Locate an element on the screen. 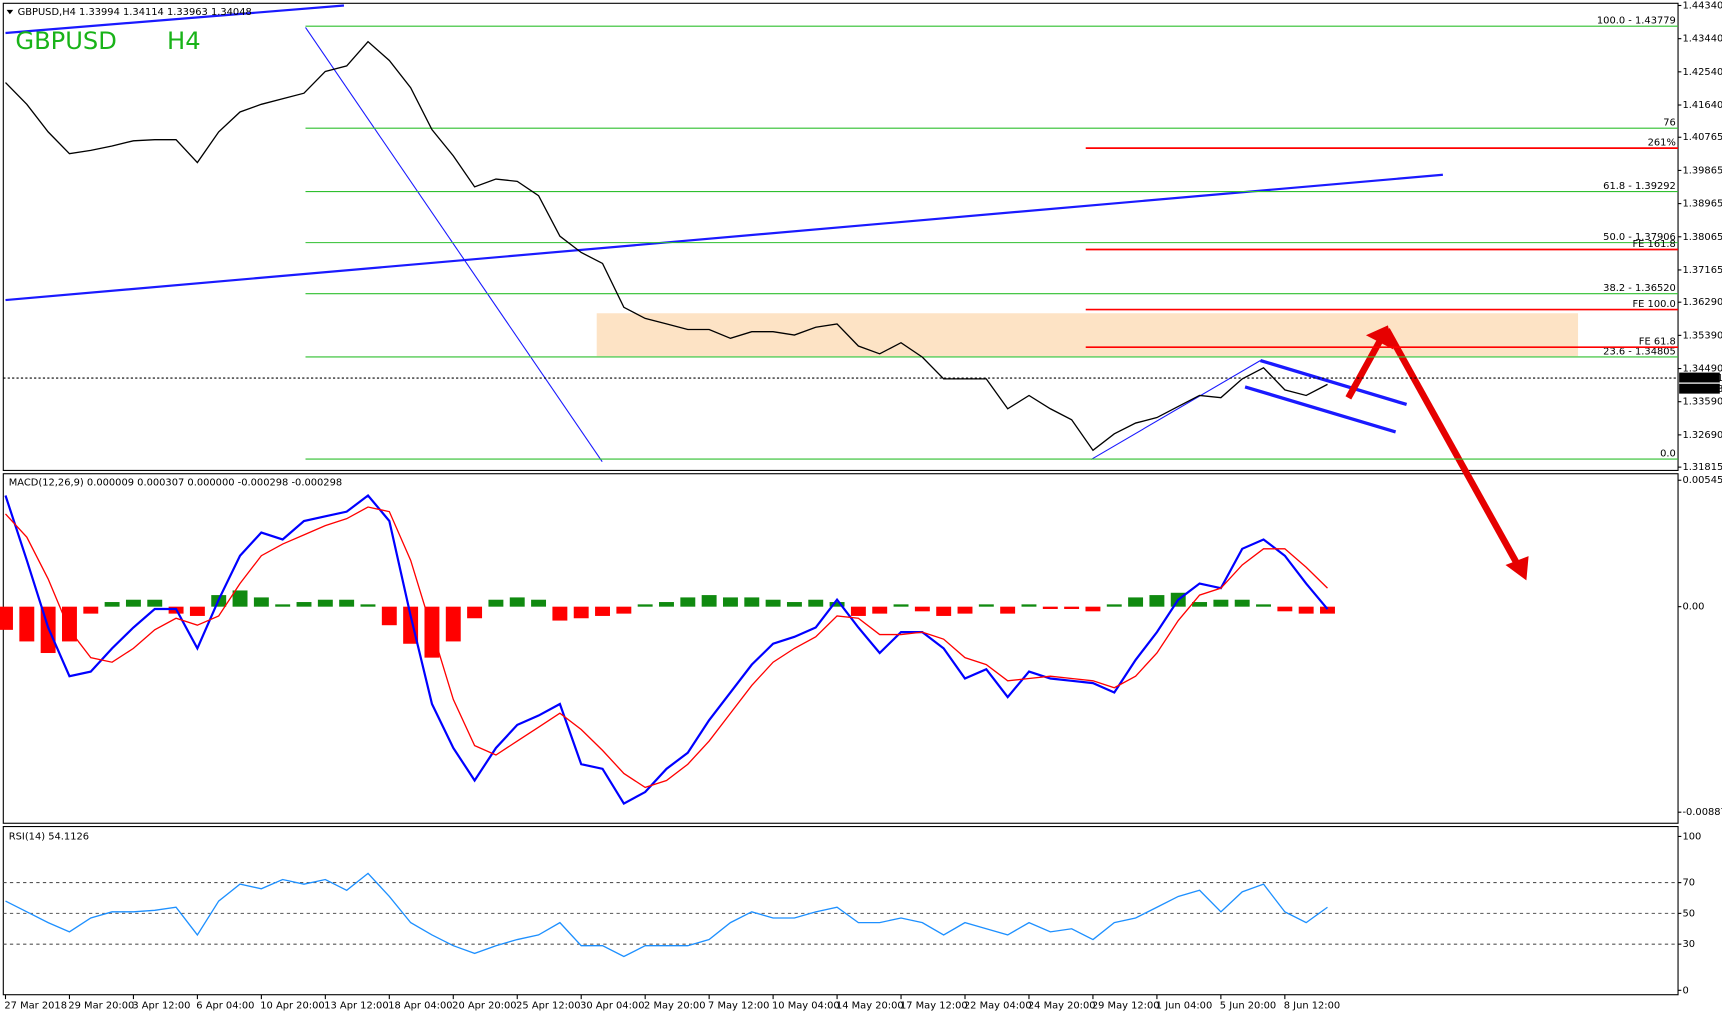  y-tick-label: 1.32690 is located at coordinates (1702, 435).